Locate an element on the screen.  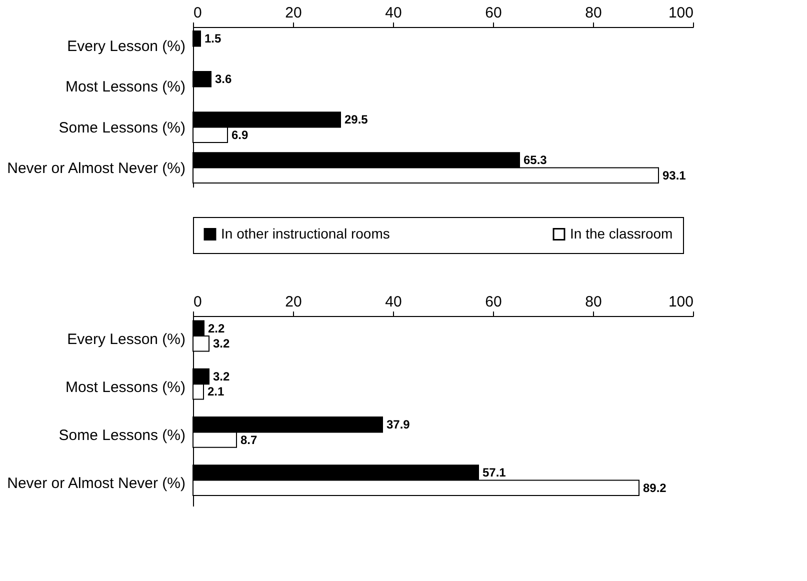
data-label: 93.1 is located at coordinates (674, 175).